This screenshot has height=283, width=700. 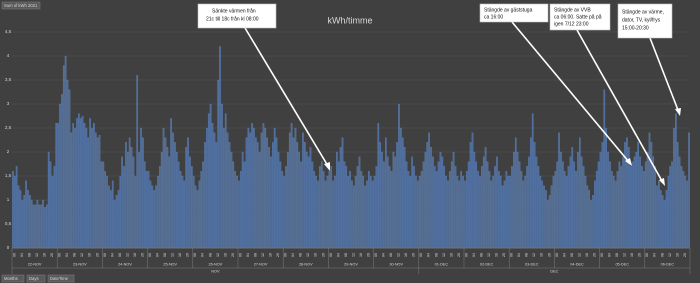 I want to click on series-button: Sum of kWh 2021, so click(x=21, y=5).